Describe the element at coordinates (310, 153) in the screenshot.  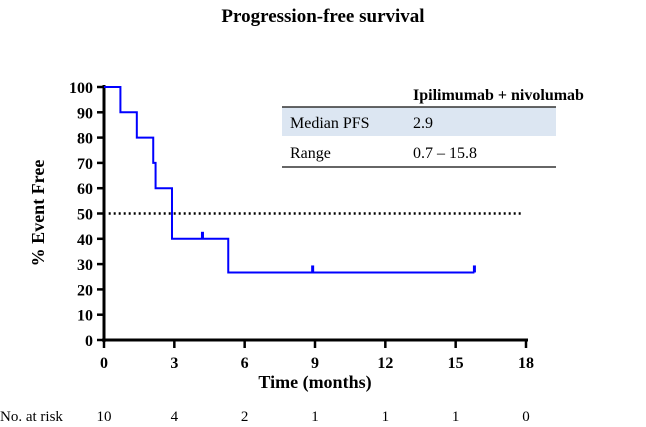
I see `table-row-label: Range` at that location.